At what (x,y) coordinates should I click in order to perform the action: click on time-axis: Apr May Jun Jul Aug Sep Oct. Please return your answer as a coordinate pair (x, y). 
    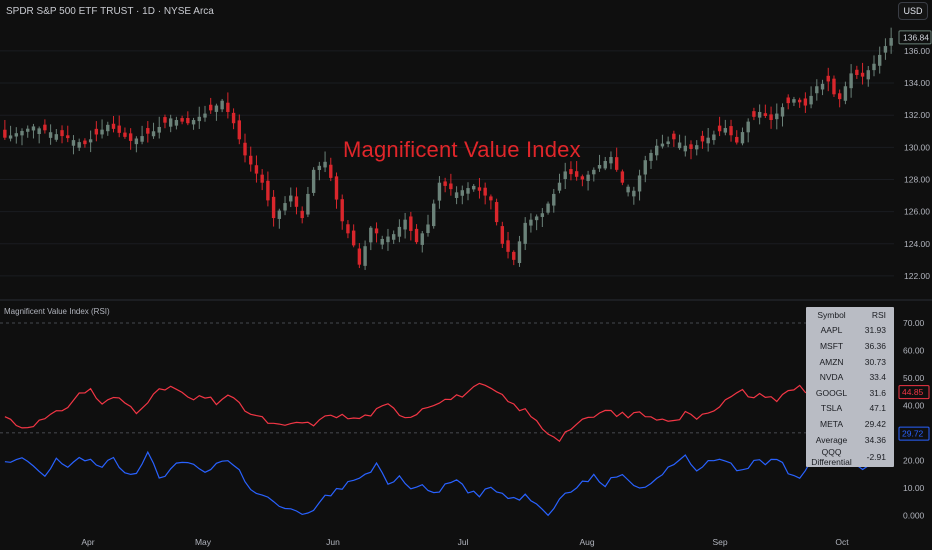
    Looking at the image, I should click on (465, 542).